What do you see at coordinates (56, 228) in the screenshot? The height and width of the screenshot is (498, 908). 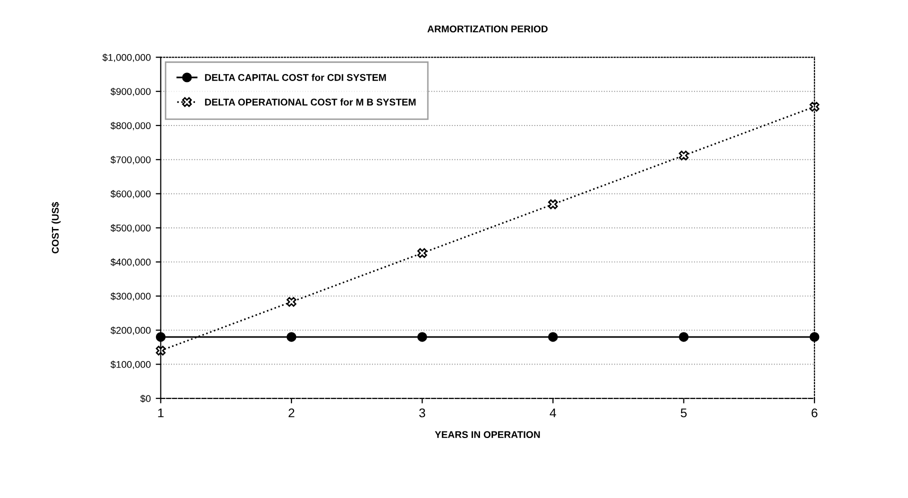 I see `y-axis-title: COST (US$` at bounding box center [56, 228].